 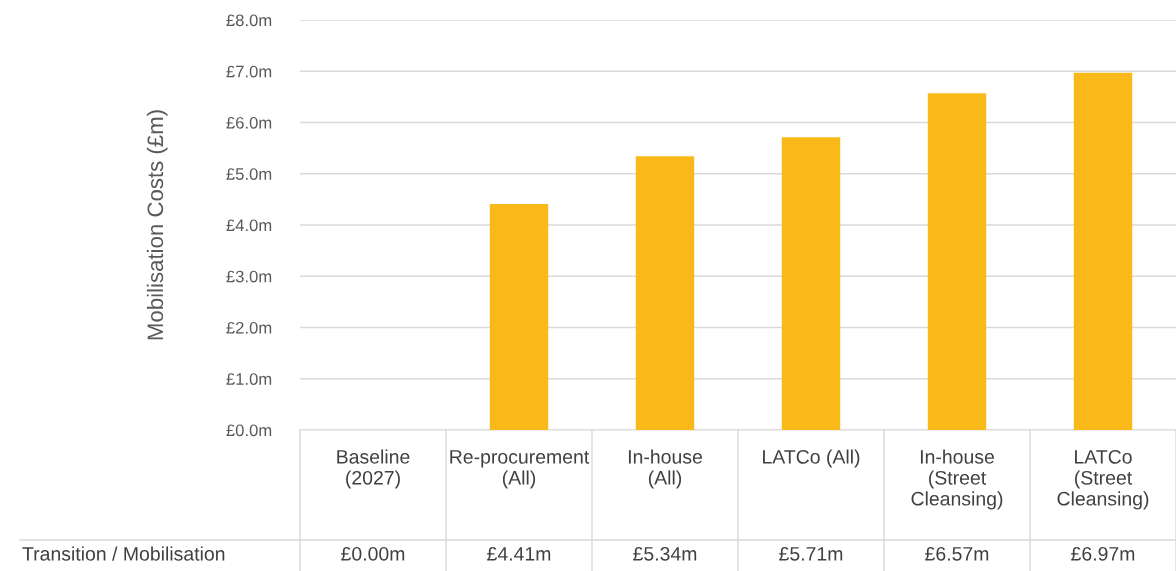 What do you see at coordinates (519, 553) in the screenshot?
I see `data-label: £4.41m` at bounding box center [519, 553].